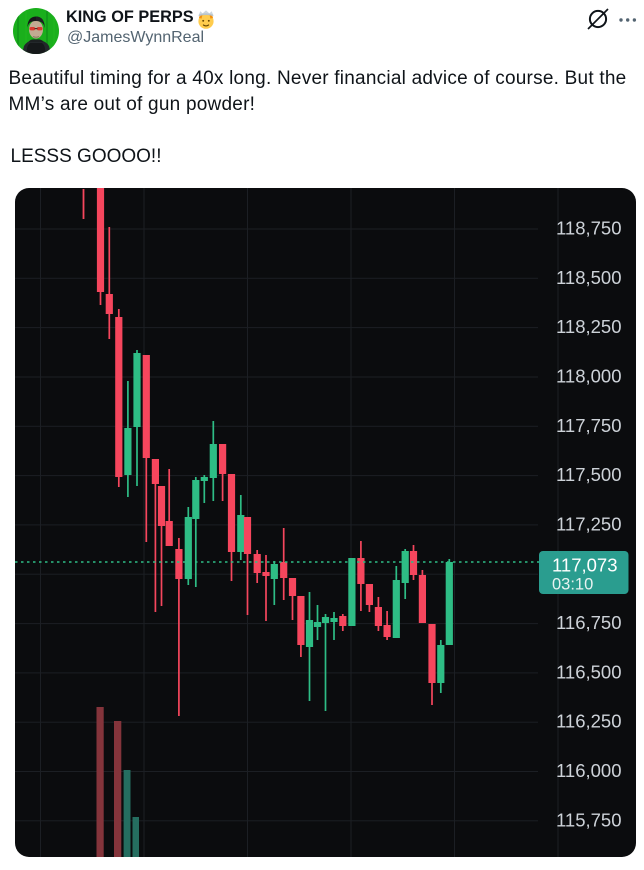  I want to click on svg-text: 117,250, so click(589, 523).